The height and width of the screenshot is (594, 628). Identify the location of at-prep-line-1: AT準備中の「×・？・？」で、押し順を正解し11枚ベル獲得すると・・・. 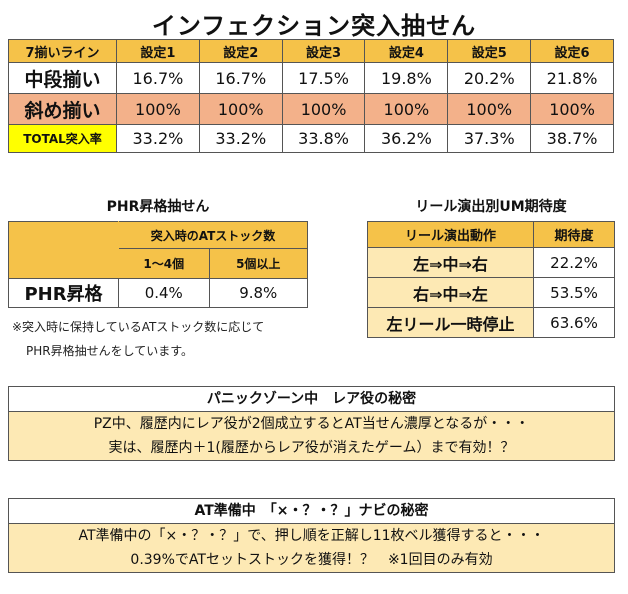
(311, 536).